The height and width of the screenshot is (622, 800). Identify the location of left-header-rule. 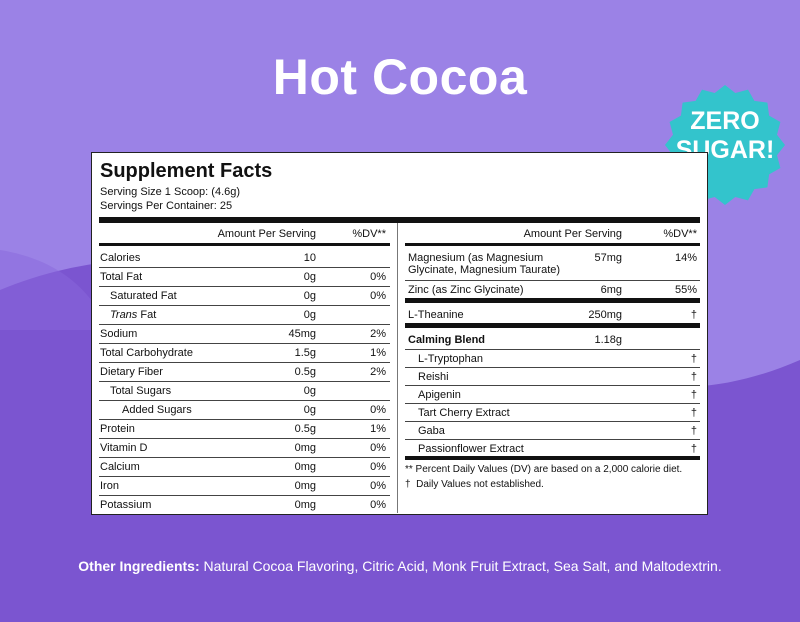
(244, 244).